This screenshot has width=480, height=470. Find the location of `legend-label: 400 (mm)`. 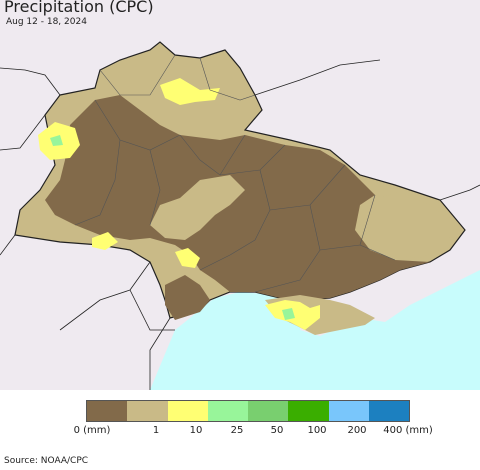

legend-label: 400 (mm) is located at coordinates (408, 430).